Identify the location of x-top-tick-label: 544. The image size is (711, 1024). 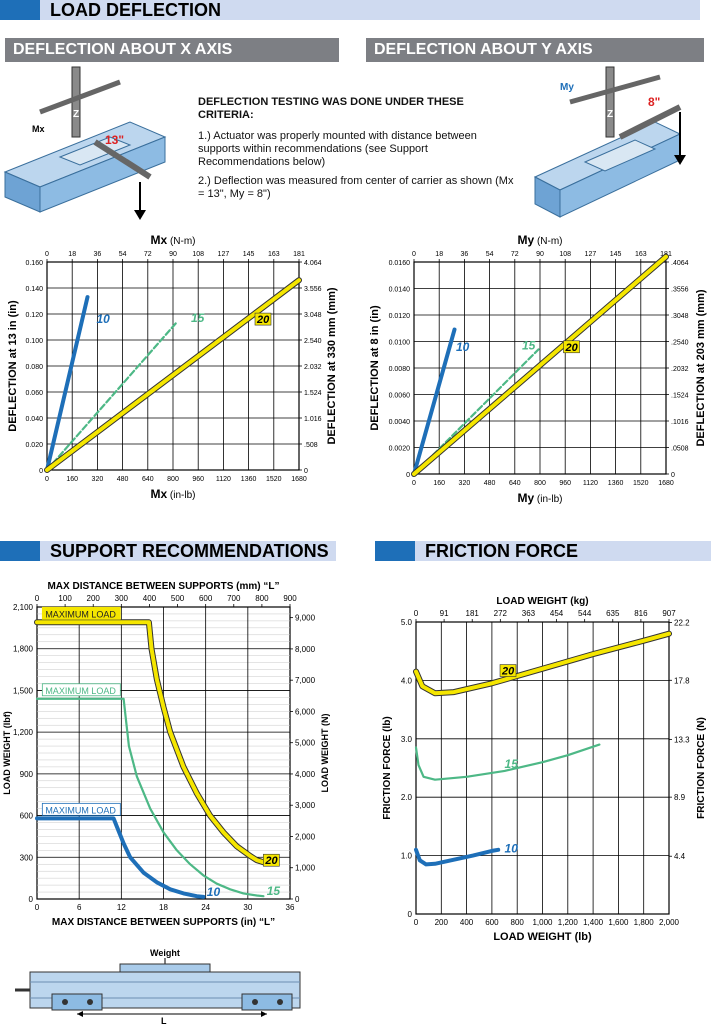
(585, 613).